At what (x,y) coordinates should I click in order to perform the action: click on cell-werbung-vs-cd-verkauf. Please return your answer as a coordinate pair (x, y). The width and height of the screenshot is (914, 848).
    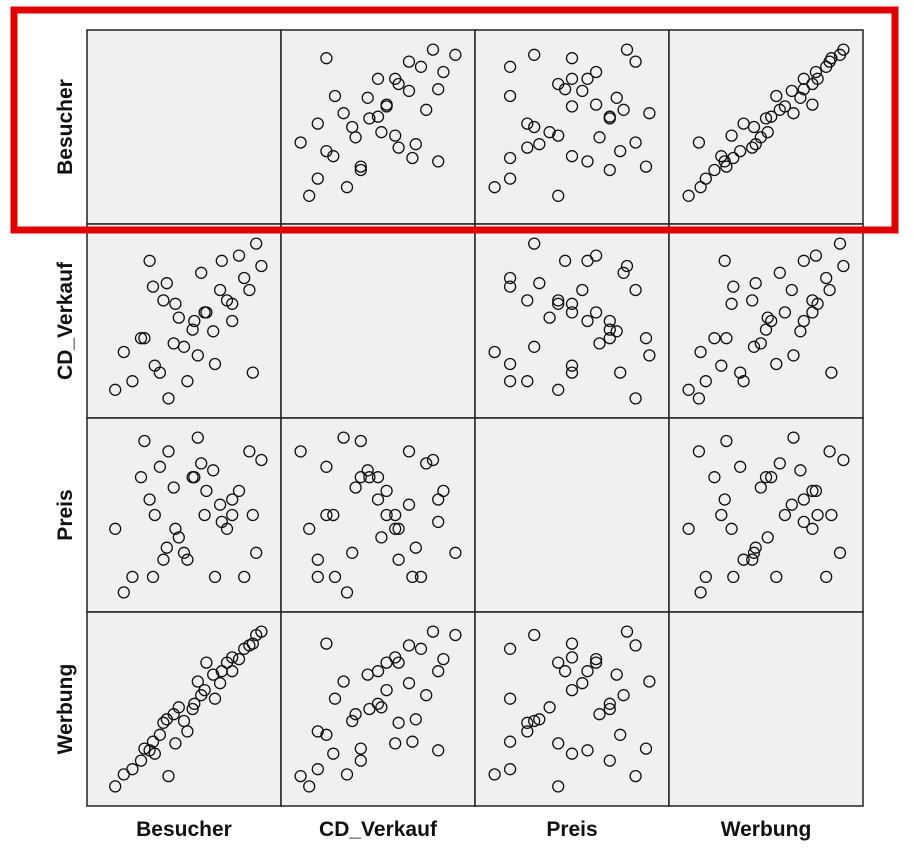
    Looking at the image, I should click on (378, 709).